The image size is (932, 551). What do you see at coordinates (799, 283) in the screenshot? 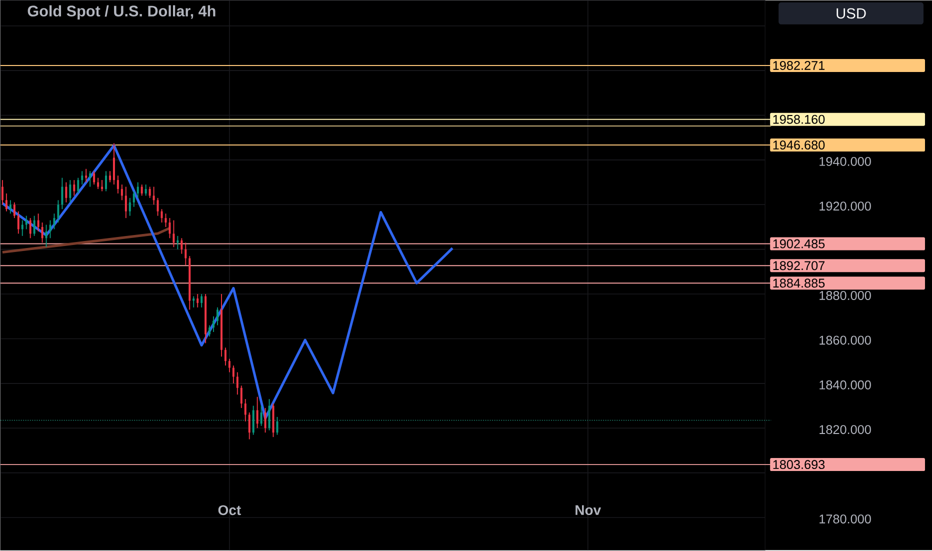
I see `ref-line-label: 1884.885` at bounding box center [799, 283].